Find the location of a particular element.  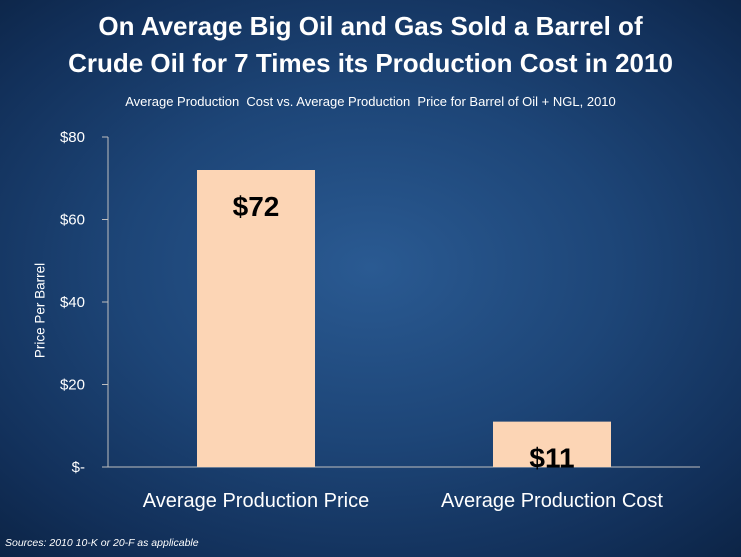

data-label: $72 is located at coordinates (256, 206).